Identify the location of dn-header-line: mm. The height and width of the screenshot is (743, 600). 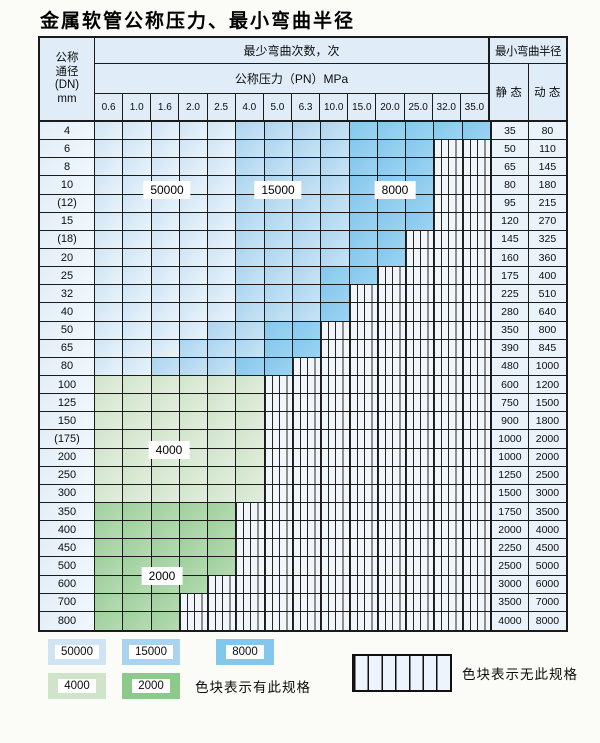
(67, 98).